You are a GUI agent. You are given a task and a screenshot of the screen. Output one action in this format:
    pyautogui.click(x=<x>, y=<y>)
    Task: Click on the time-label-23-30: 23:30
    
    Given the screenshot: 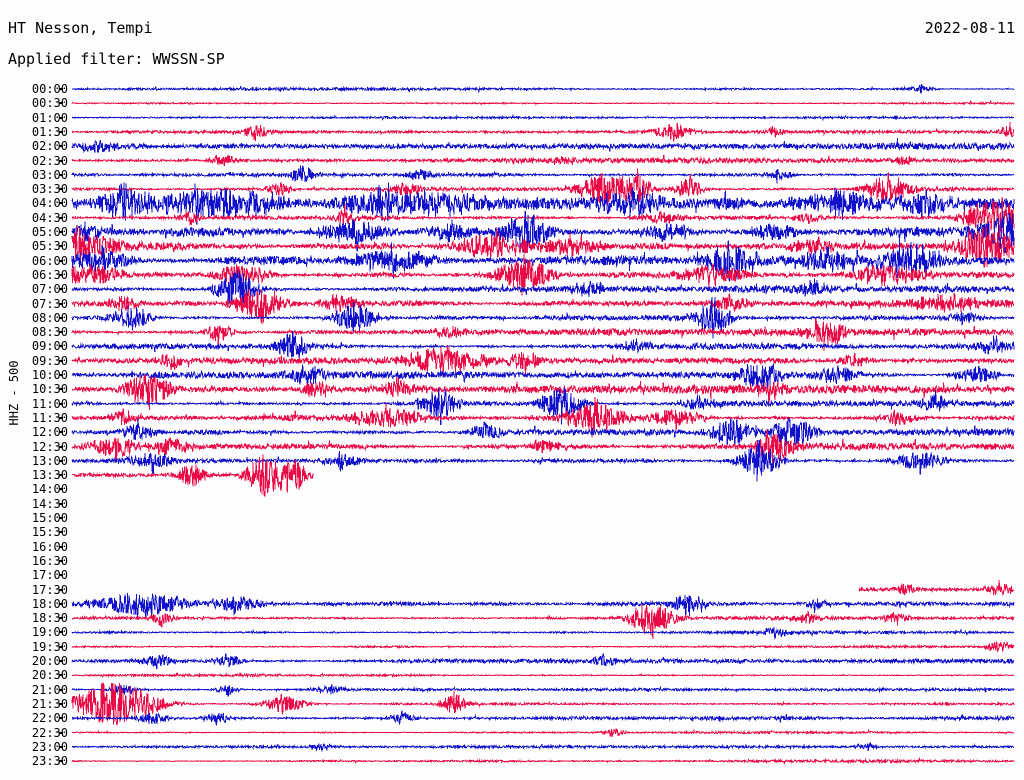 What is the action you would take?
    pyautogui.click(x=49, y=761)
    